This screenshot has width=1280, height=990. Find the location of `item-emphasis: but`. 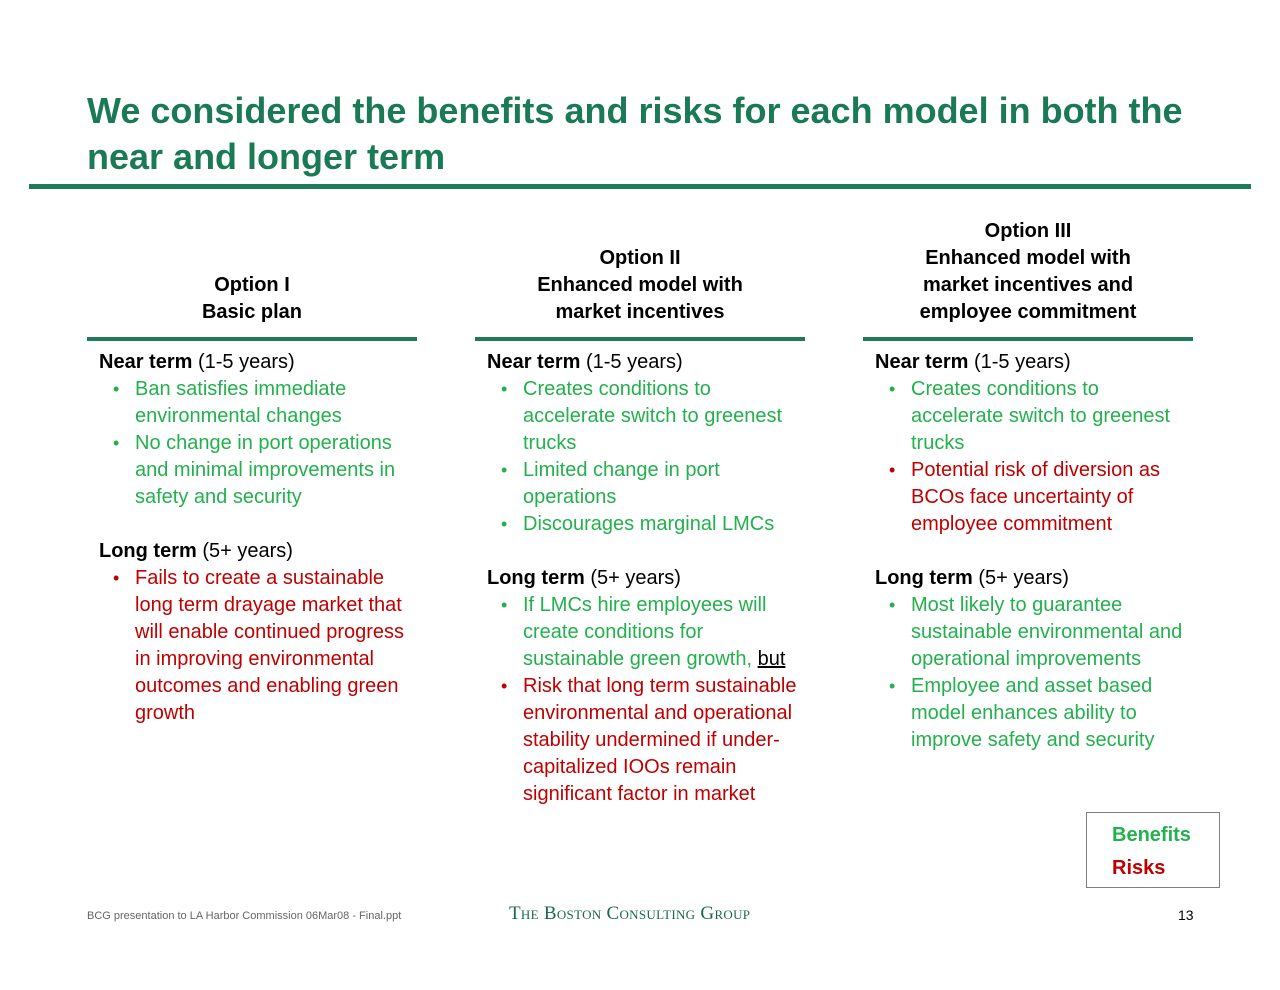

item-emphasis: but is located at coordinates (771, 659).